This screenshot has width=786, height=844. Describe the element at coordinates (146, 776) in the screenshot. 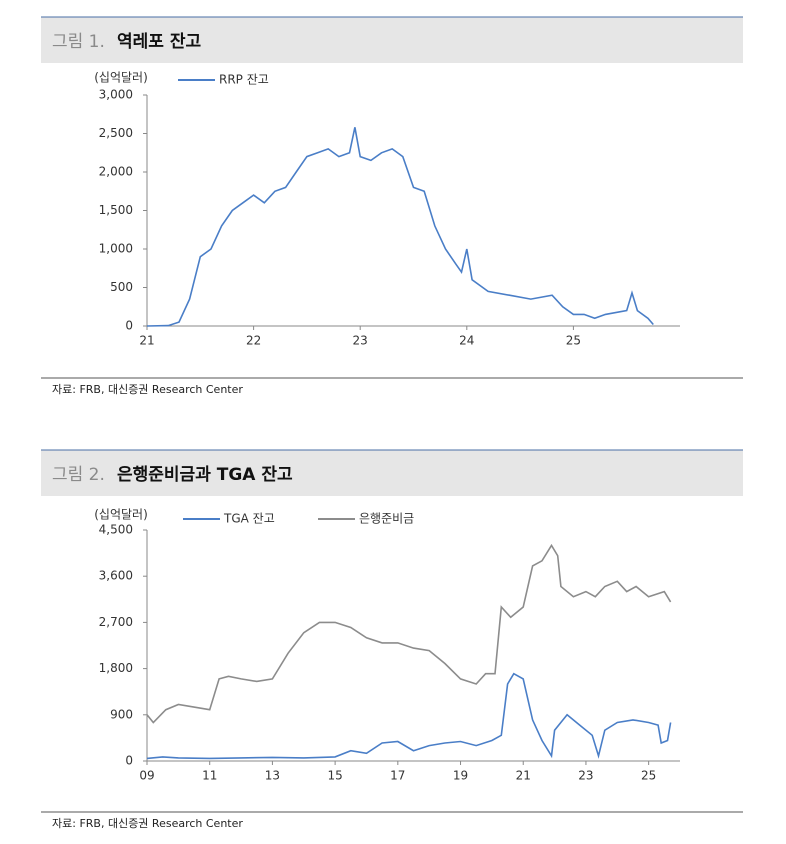

I see `x-tick-label: 09` at that location.